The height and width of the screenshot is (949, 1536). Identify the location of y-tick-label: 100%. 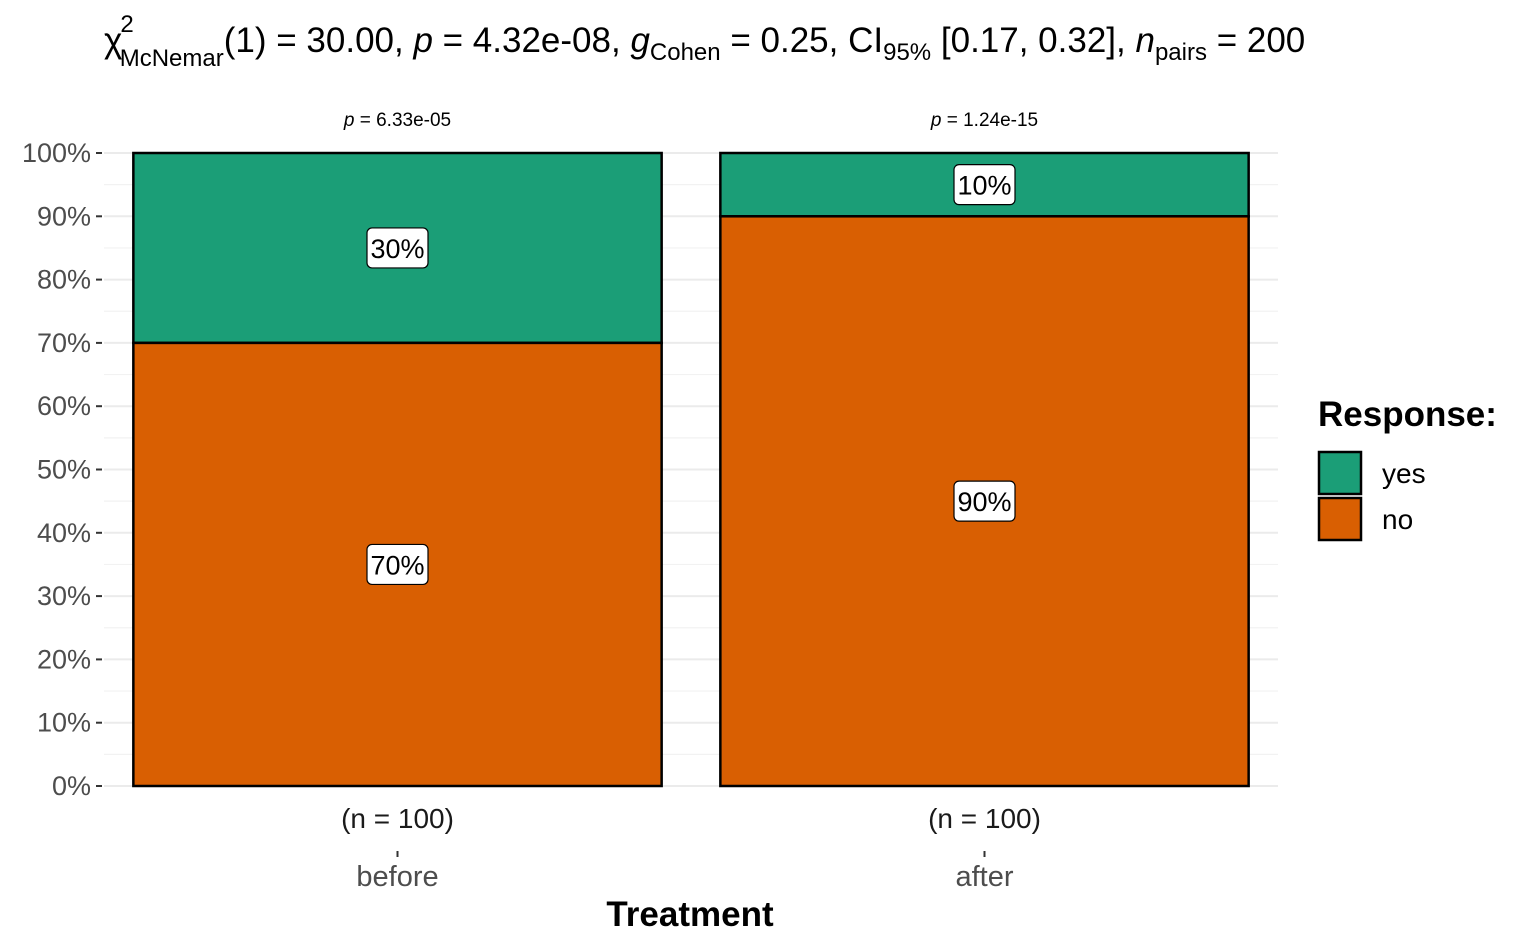
(56, 153).